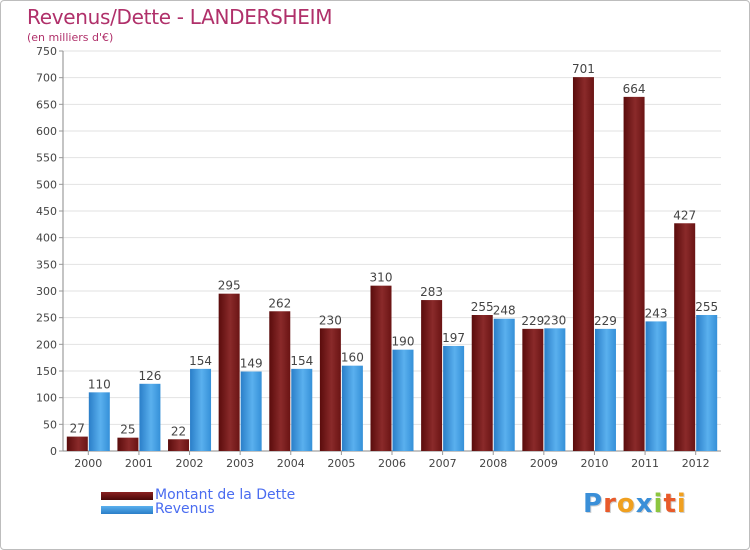  What do you see at coordinates (610, 504) in the screenshot?
I see `logo-letter: r` at bounding box center [610, 504].